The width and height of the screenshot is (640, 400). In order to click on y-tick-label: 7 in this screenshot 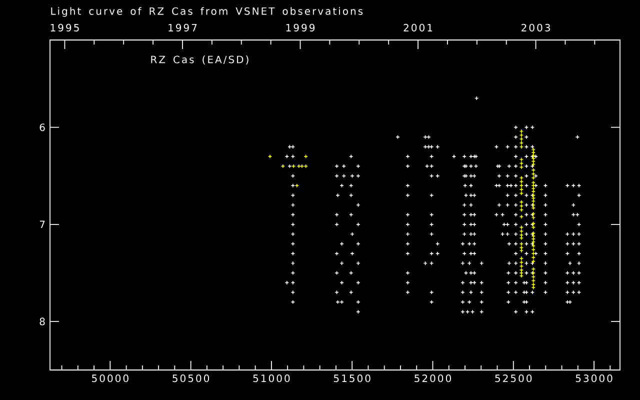, I will do `click(42, 224)`.